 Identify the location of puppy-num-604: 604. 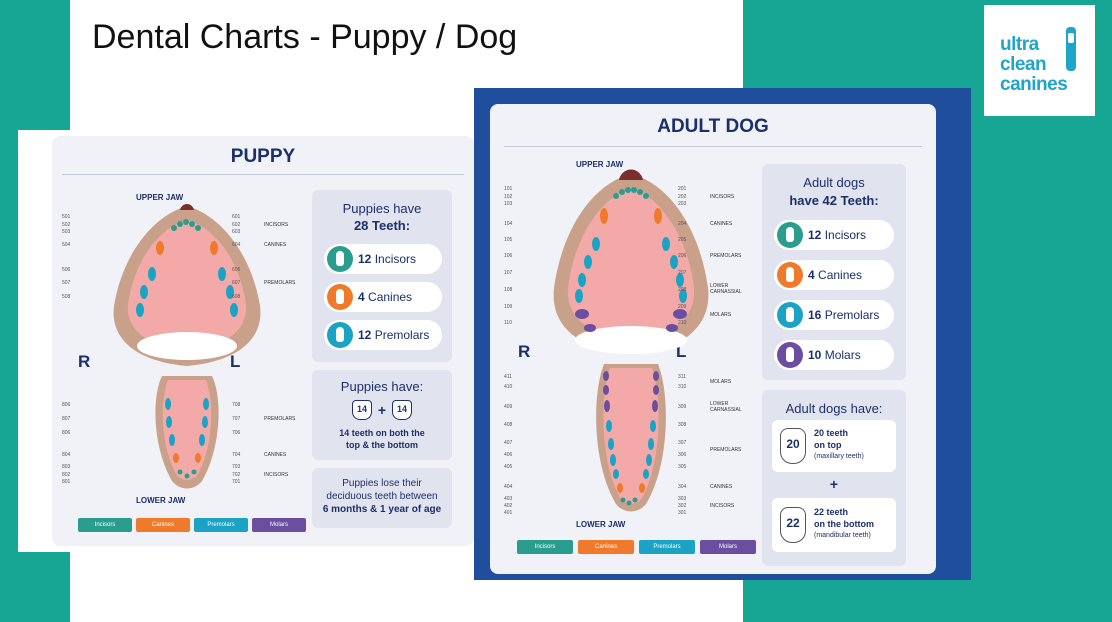
(236, 245).